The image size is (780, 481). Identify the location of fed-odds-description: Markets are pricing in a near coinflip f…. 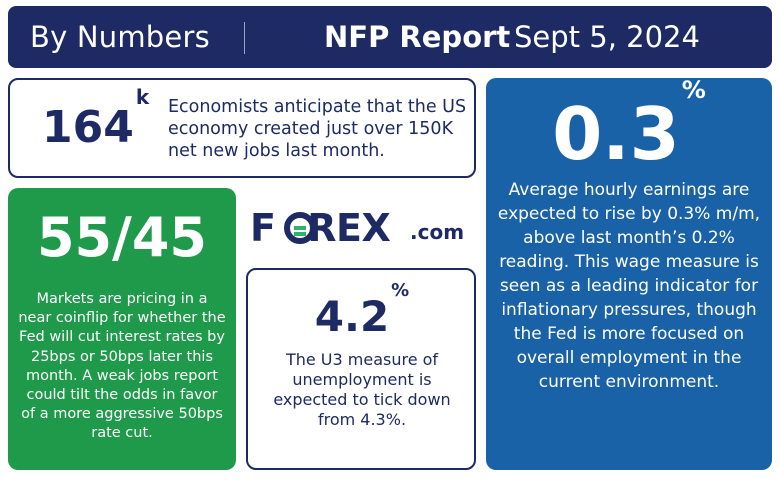
(122, 366).